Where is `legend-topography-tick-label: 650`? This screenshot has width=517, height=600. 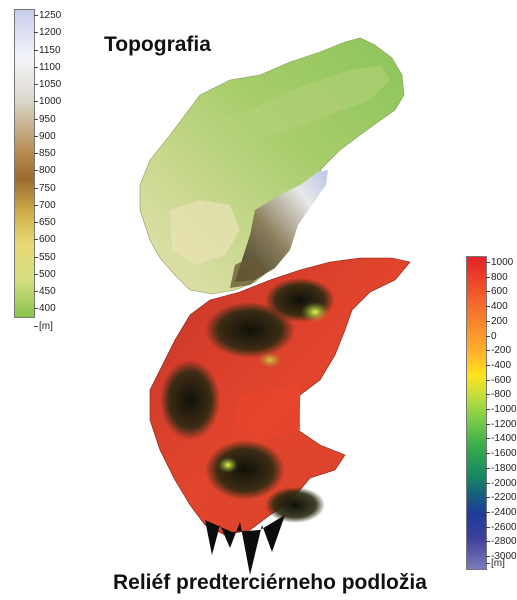
legend-topography-tick-label: 650 is located at coordinates (45, 222).